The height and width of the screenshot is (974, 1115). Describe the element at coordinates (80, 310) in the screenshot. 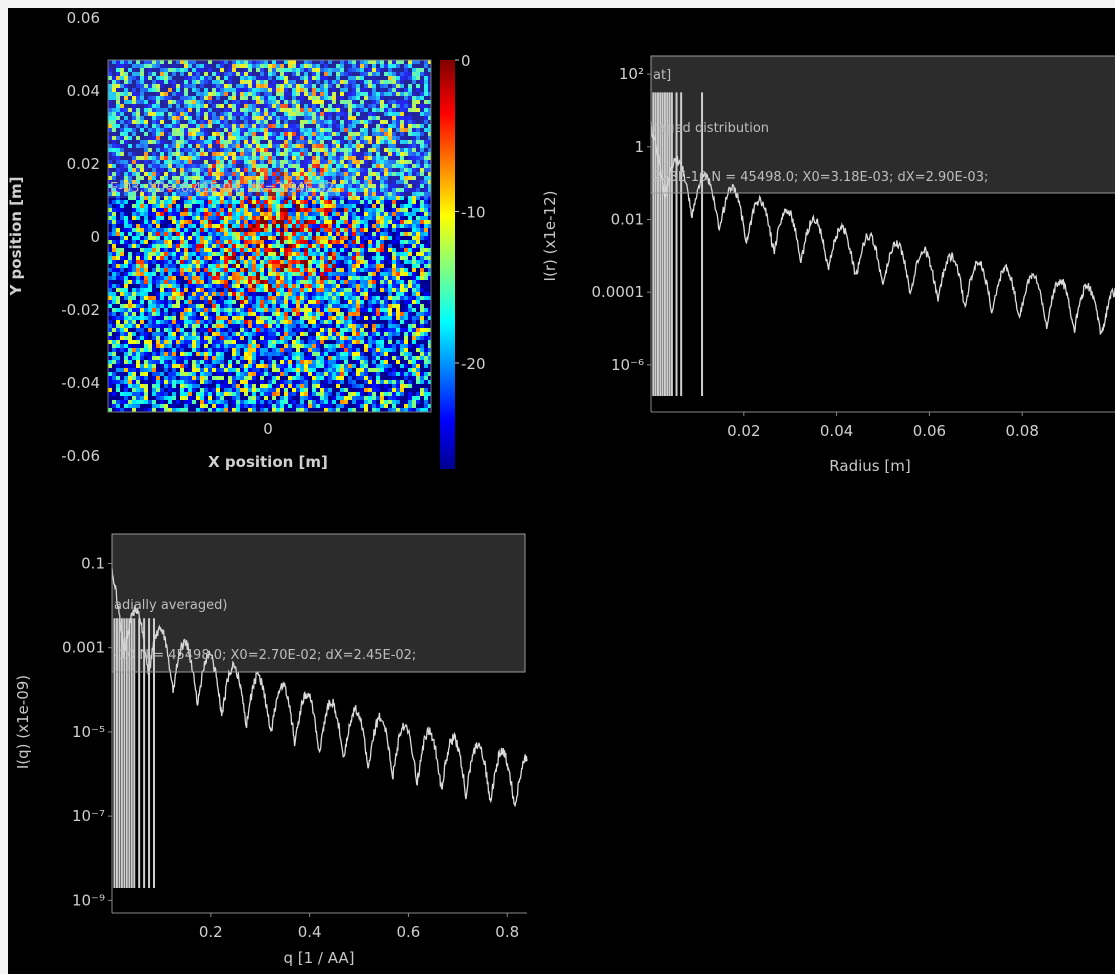

I see `heatmap-y-tick-label: -0.02` at that location.